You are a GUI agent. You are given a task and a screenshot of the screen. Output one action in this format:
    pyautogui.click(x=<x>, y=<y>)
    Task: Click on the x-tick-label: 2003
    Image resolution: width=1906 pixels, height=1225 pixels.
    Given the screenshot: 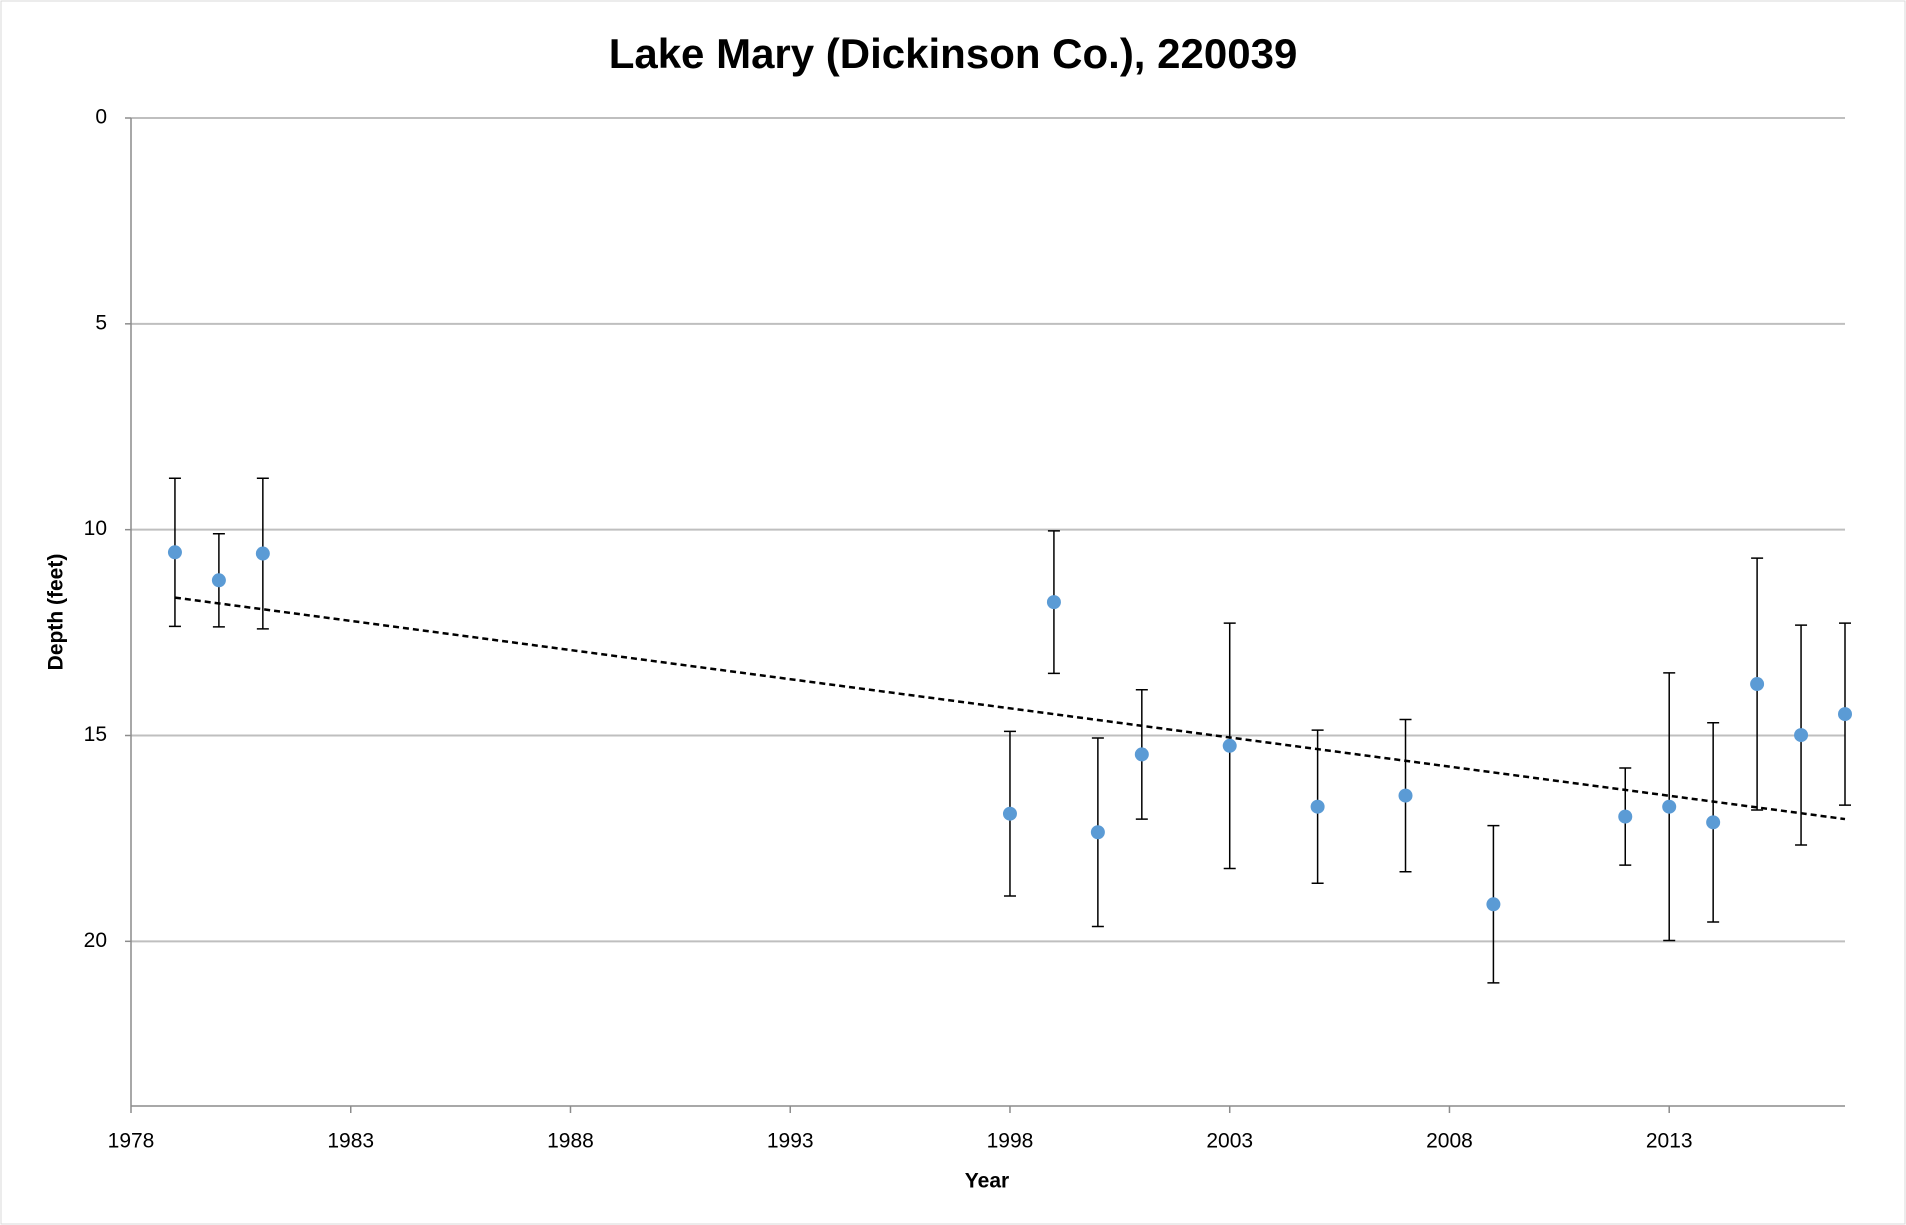 What is the action you would take?
    pyautogui.click(x=1229, y=1141)
    